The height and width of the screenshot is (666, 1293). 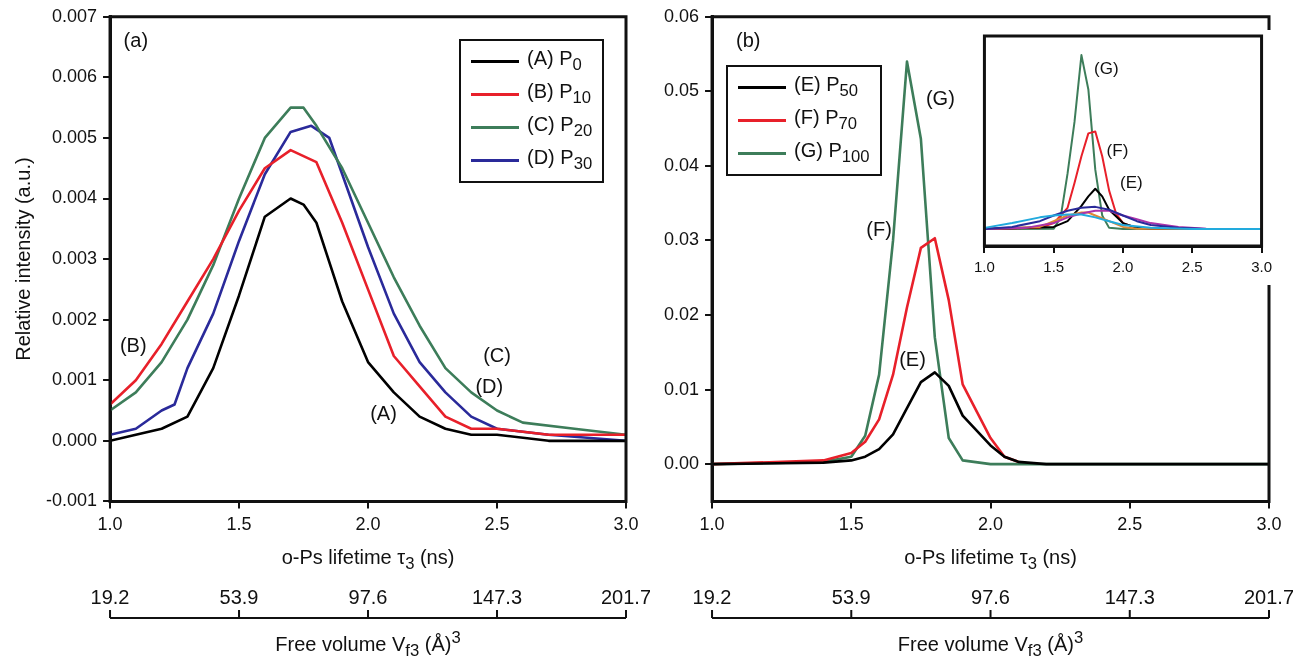 I want to click on y-tick-label: 0.05, so click(x=681, y=90).